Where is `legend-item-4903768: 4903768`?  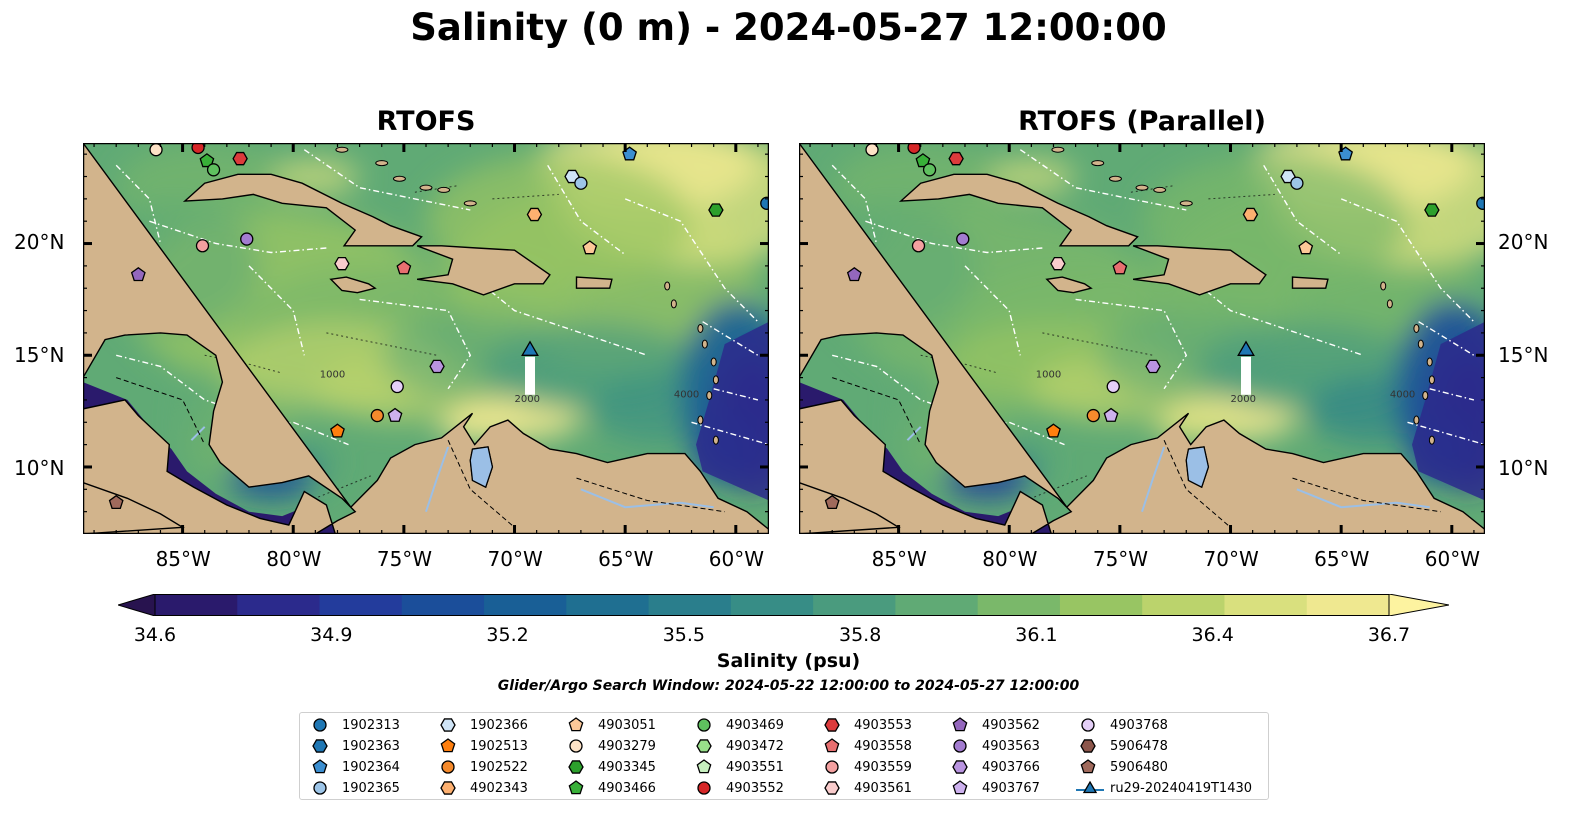
legend-item-4903768: 4903768 is located at coordinates (1122, 725).